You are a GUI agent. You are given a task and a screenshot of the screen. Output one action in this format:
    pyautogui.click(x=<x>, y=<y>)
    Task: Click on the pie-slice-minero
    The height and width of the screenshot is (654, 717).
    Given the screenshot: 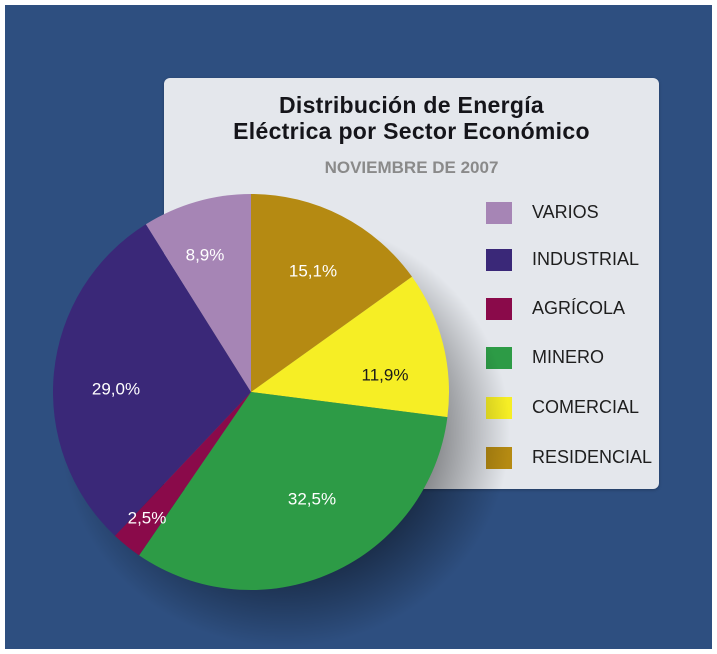 What is the action you would take?
    pyautogui.click(x=293, y=491)
    